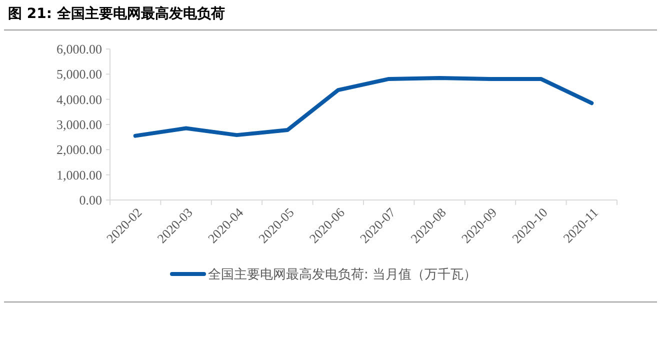 The height and width of the screenshot is (337, 661). Describe the element at coordinates (79, 74) in the screenshot. I see `y-tick-label: 5,000.00` at that location.